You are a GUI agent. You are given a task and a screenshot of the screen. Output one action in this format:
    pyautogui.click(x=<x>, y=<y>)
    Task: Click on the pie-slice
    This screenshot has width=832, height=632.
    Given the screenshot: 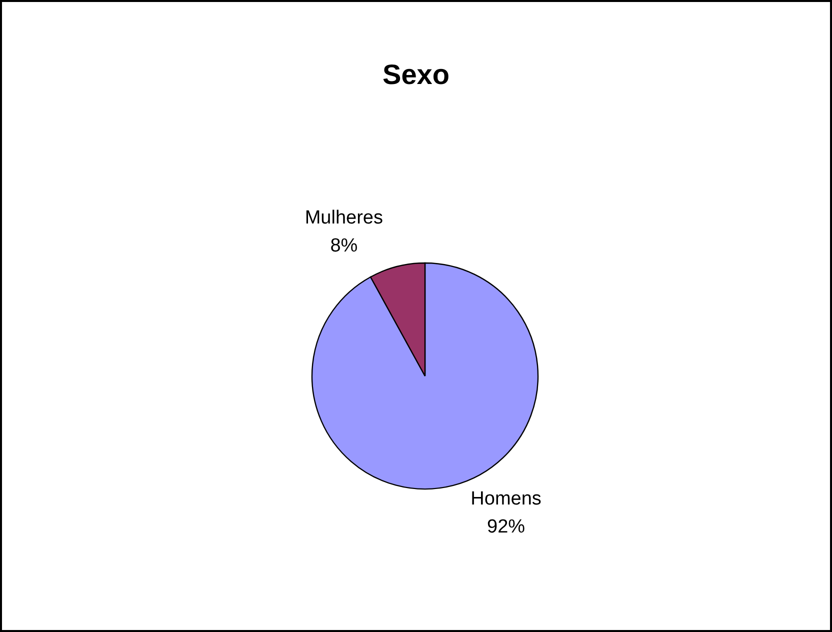 What is the action you would take?
    pyautogui.click(x=425, y=376)
    